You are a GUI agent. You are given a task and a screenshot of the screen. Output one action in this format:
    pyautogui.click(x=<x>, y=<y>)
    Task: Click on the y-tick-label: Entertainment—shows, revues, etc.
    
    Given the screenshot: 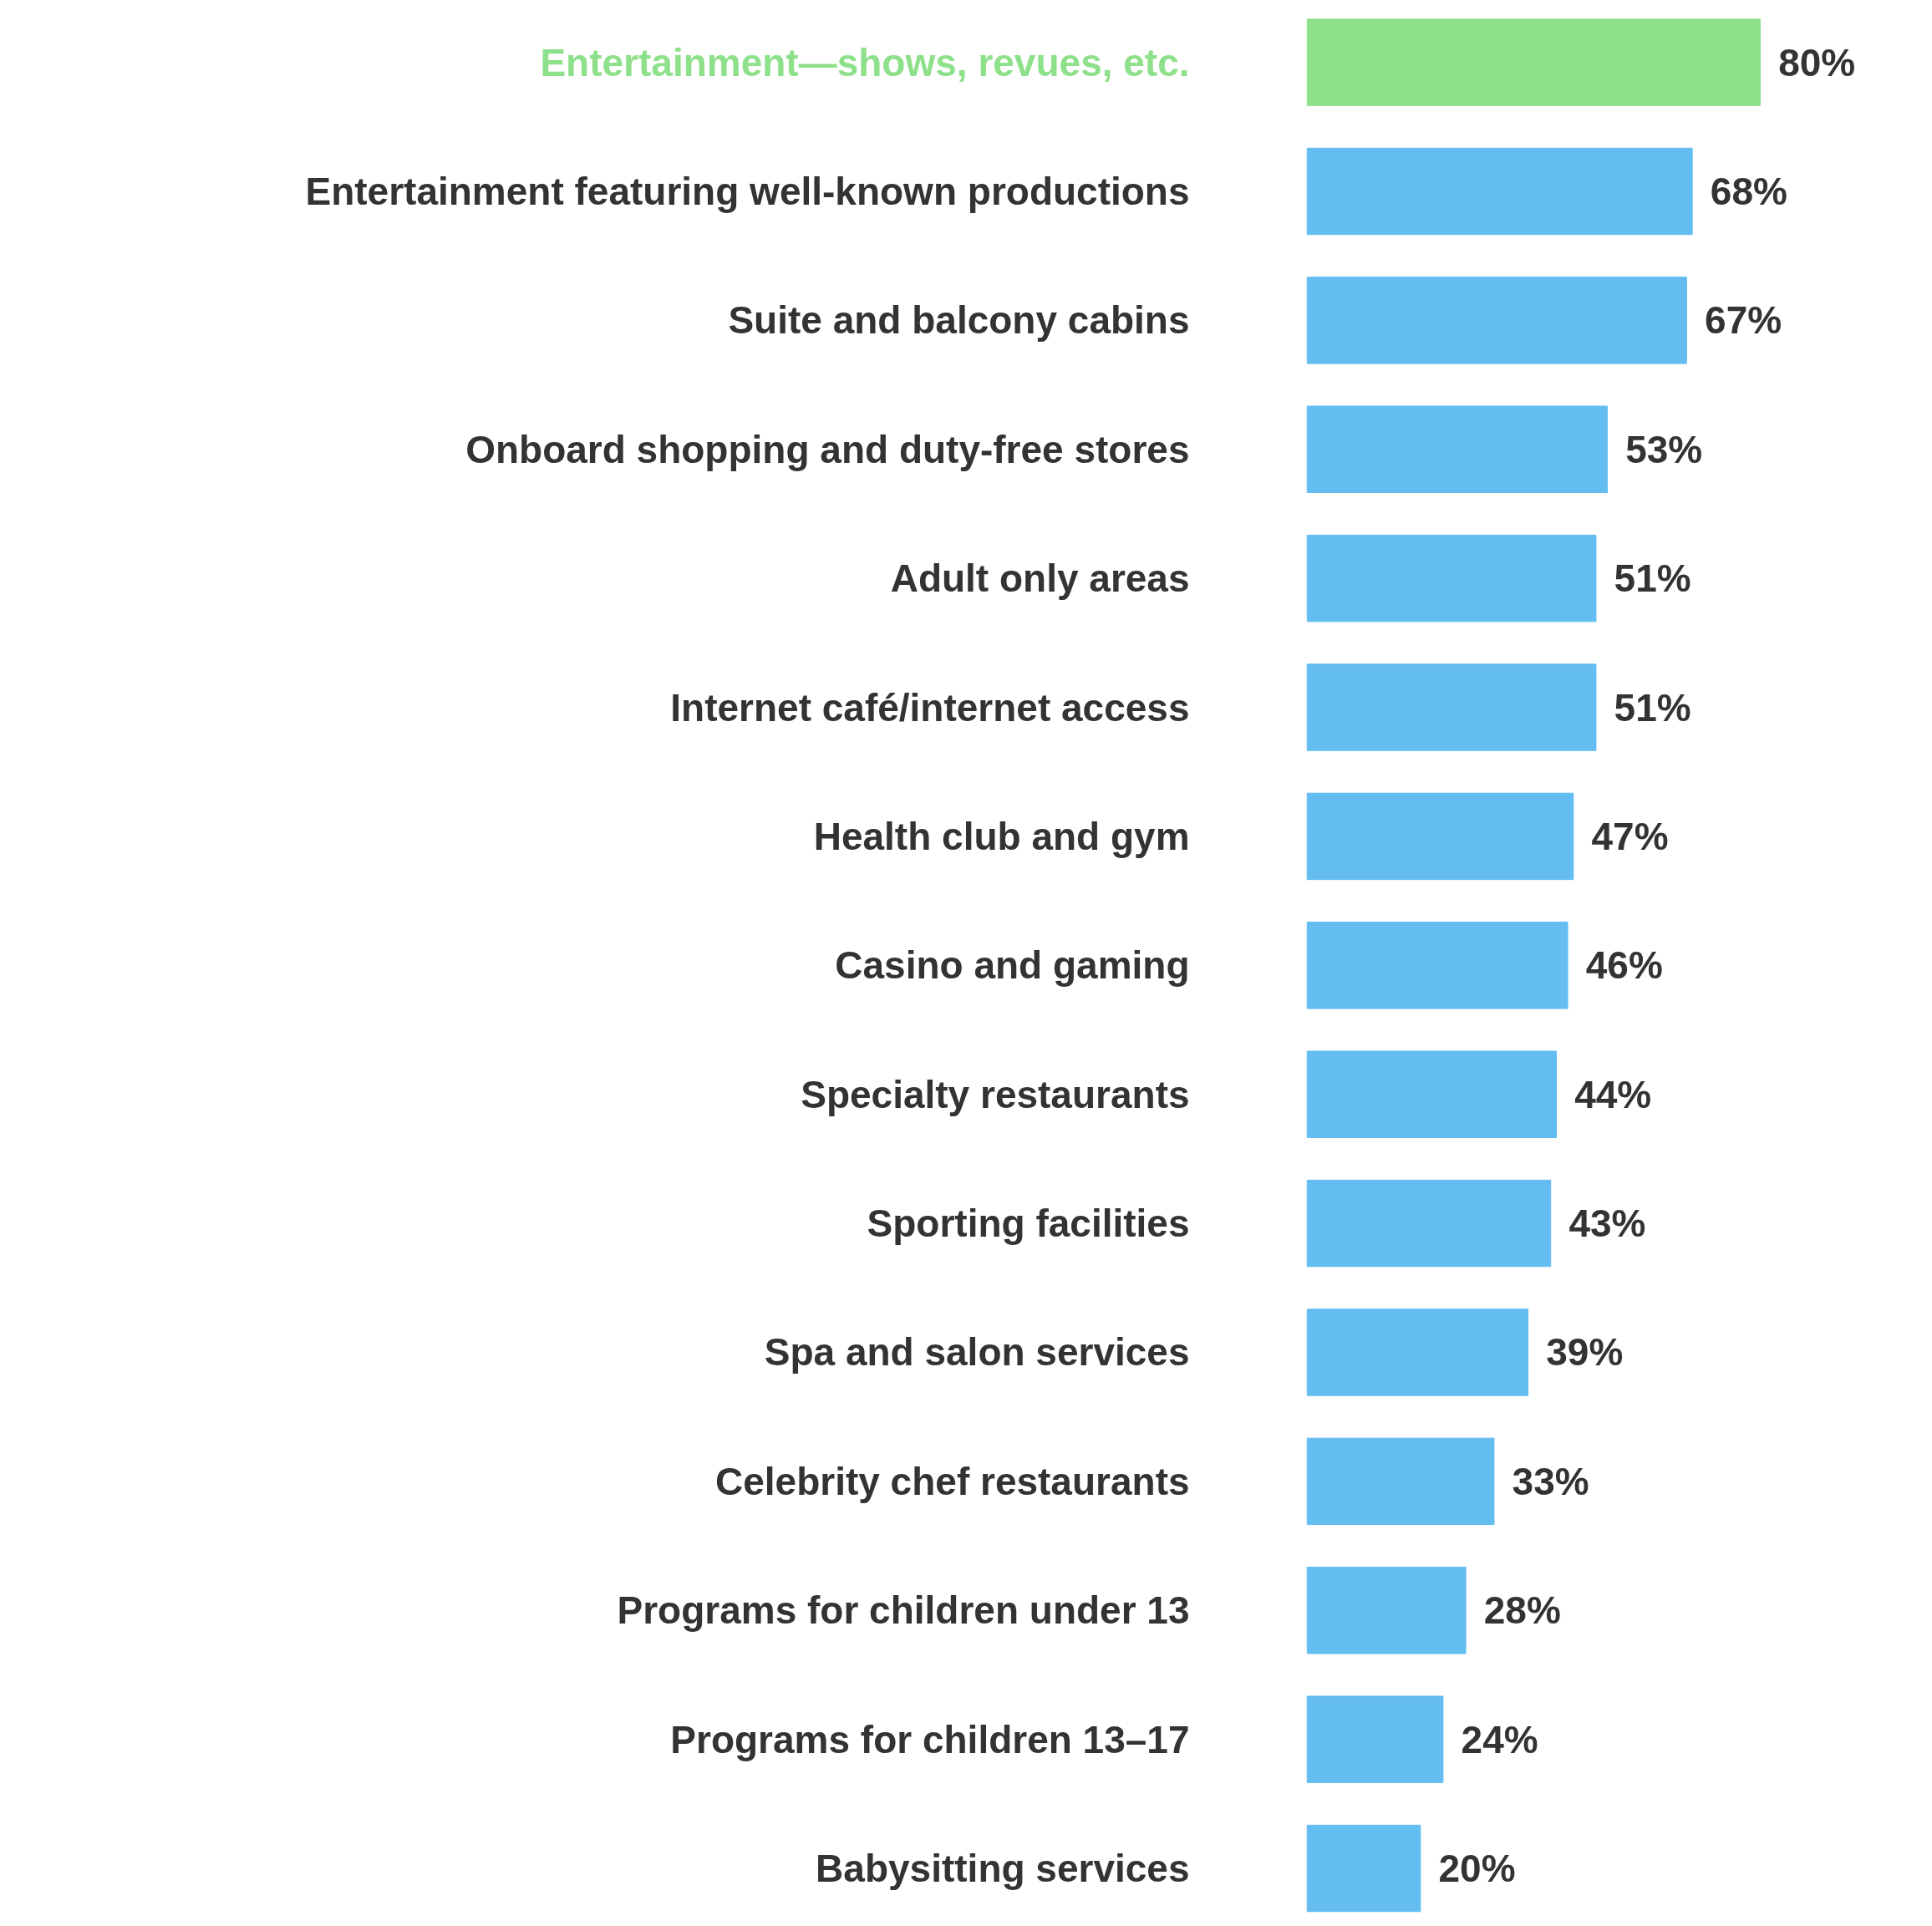 What is the action you would take?
    pyautogui.click(x=865, y=62)
    